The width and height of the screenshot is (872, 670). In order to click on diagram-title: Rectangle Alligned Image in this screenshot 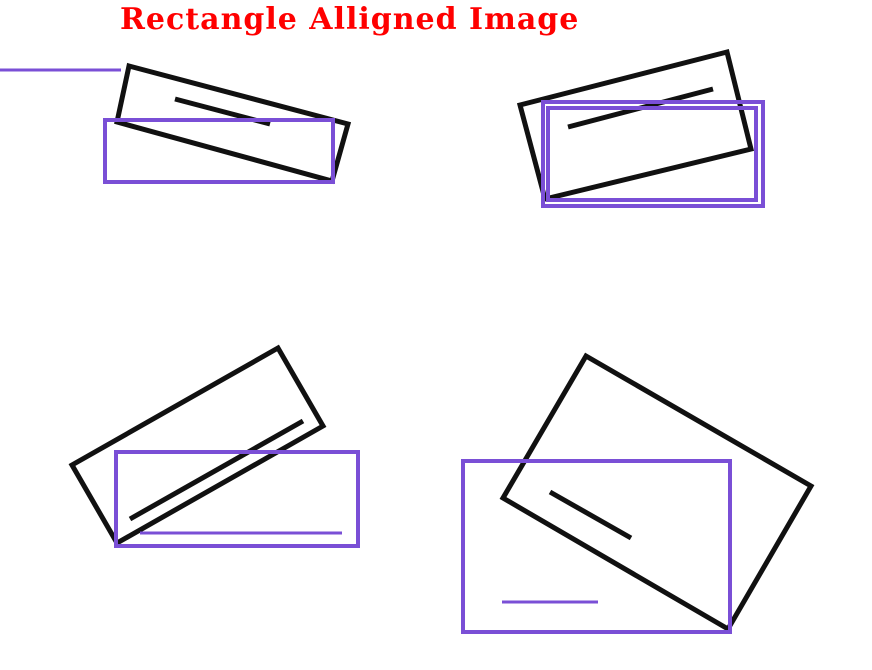, I will do `click(349, 19)`.